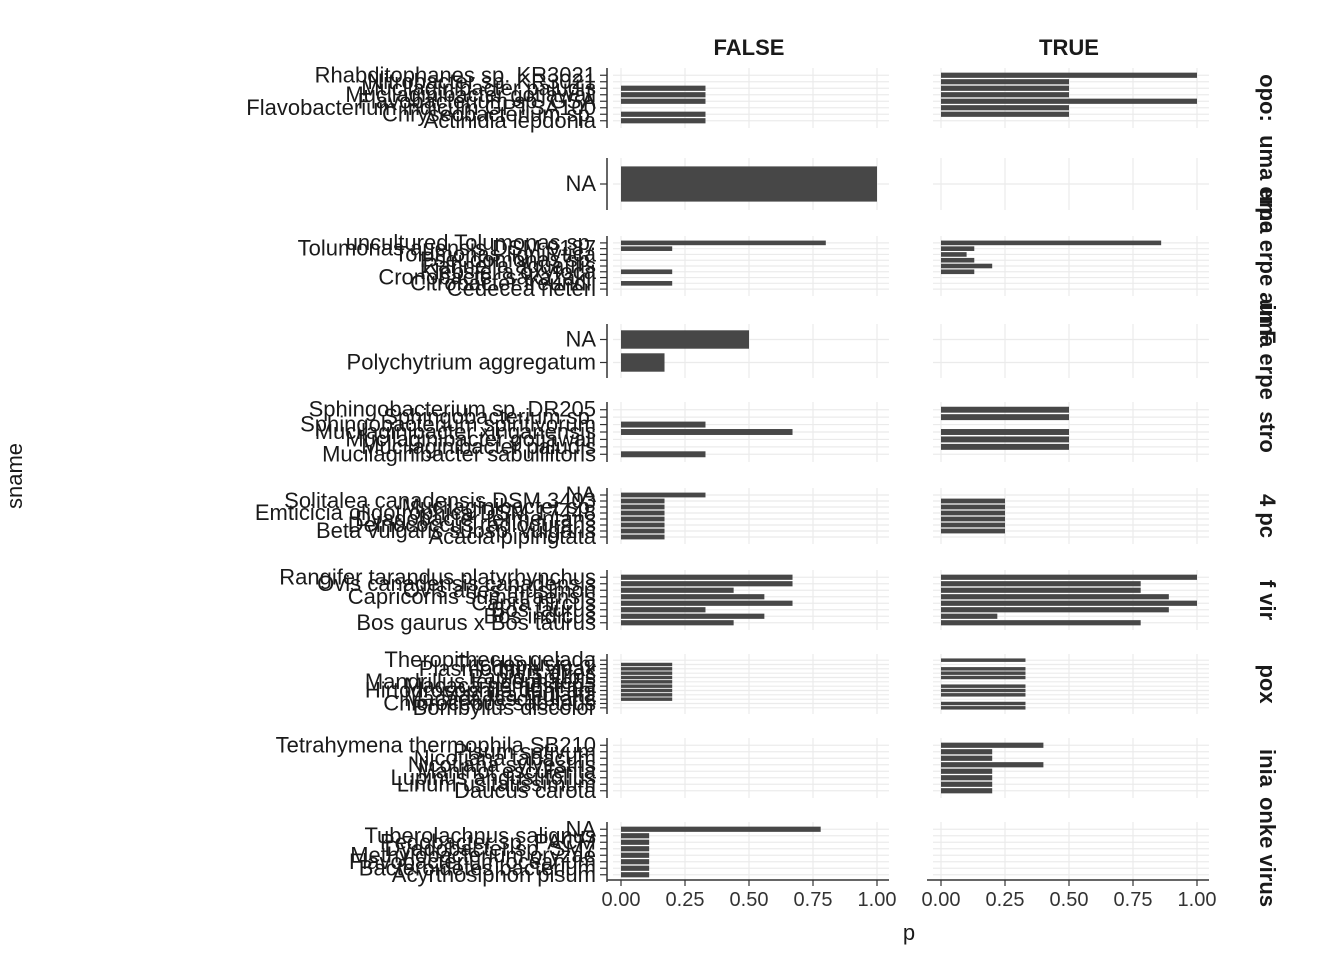  What do you see at coordinates (490, 659) in the screenshot?
I see `y-tick-label: Theropithecus gelada` at bounding box center [490, 659].